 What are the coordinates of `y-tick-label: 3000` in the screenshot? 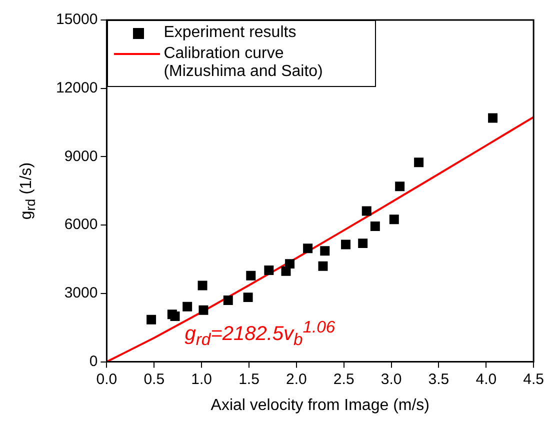 It's located at (81, 293).